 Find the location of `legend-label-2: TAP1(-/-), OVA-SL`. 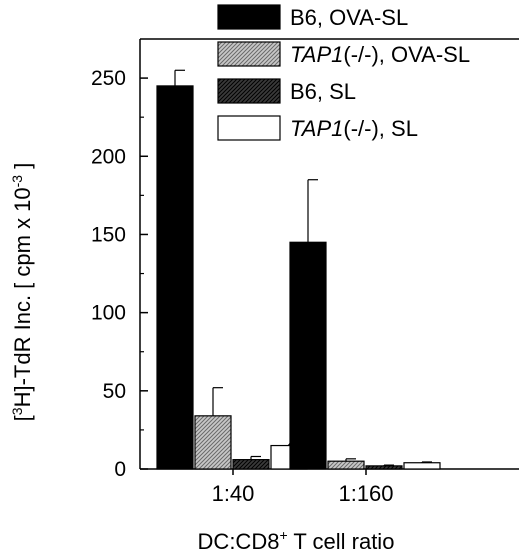

legend-label-2: TAP1(-/-), OVA-SL is located at coordinates (380, 54).